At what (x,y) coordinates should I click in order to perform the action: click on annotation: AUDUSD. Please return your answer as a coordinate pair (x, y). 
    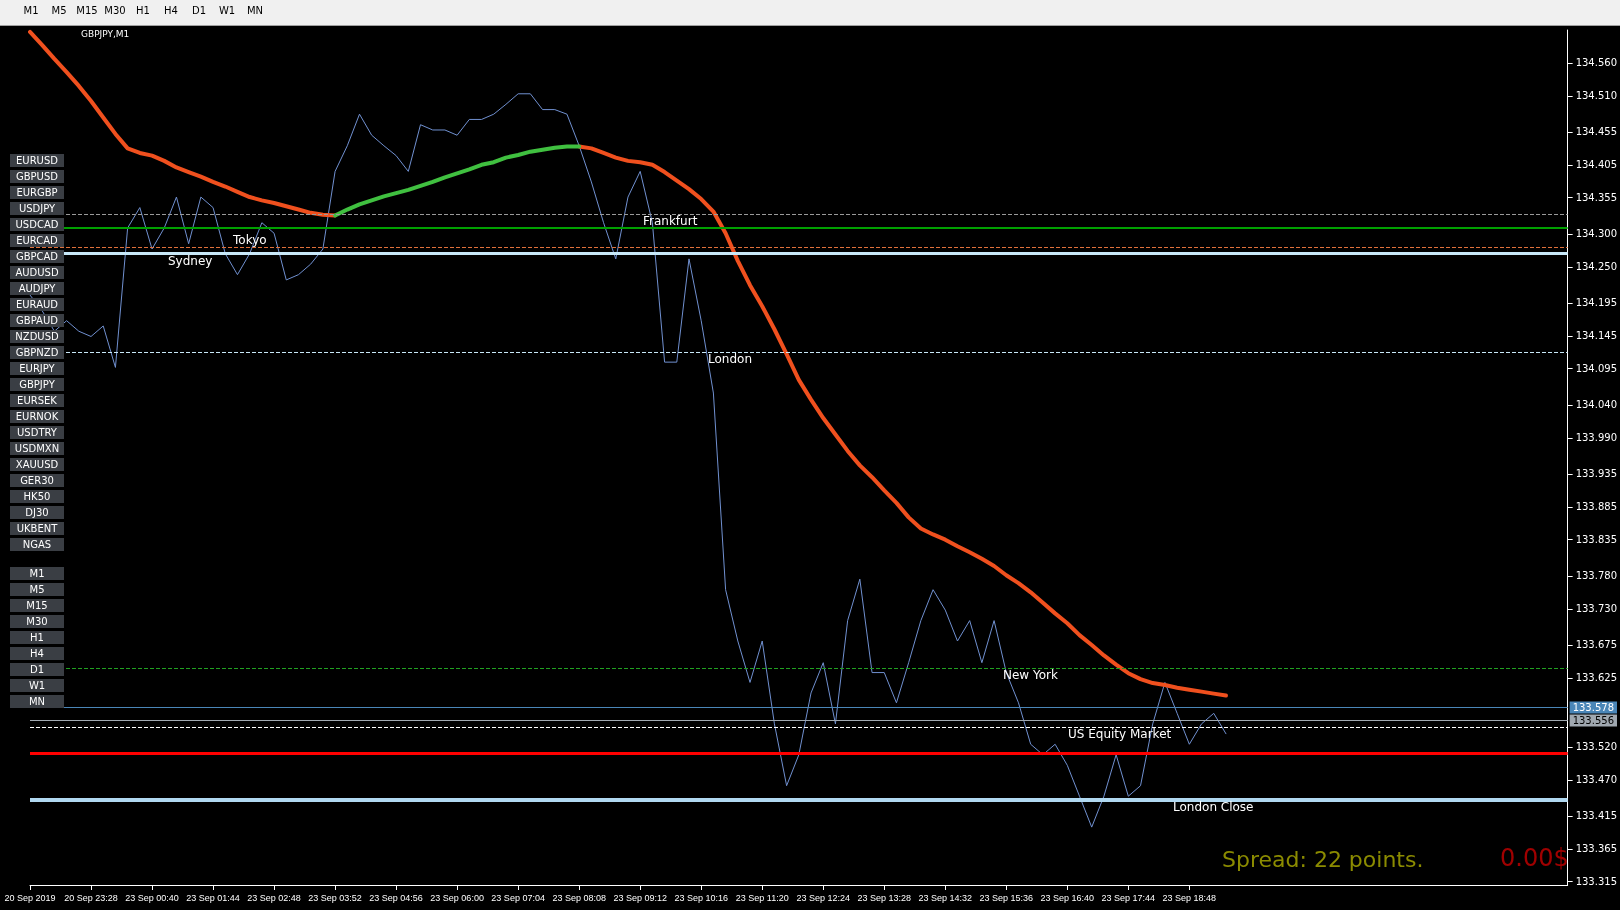
    Looking at the image, I should click on (37, 272).